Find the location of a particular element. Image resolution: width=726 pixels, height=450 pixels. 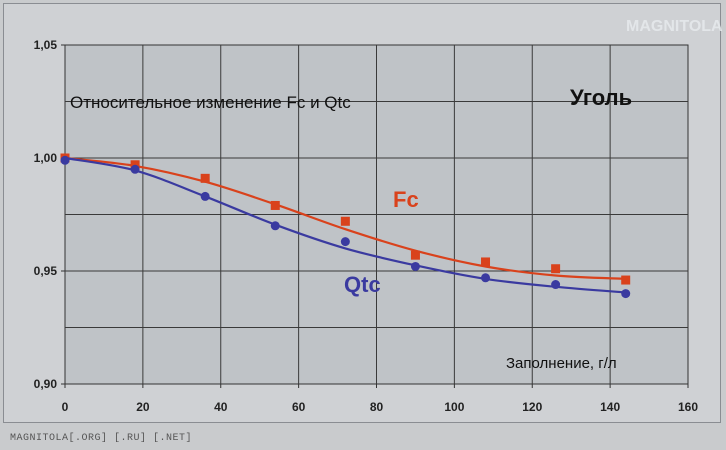

watermark-logo: MAGNITOLA is located at coordinates (674, 26).